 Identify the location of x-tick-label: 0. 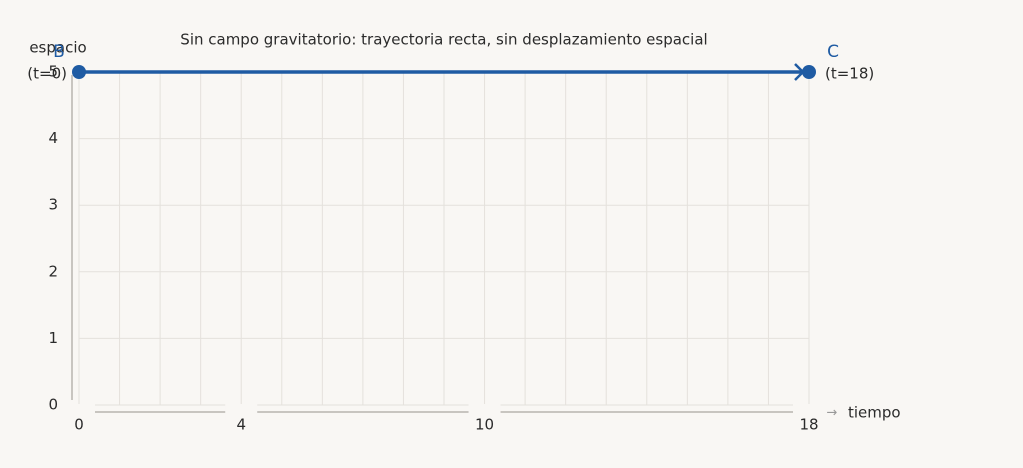
(79, 425).